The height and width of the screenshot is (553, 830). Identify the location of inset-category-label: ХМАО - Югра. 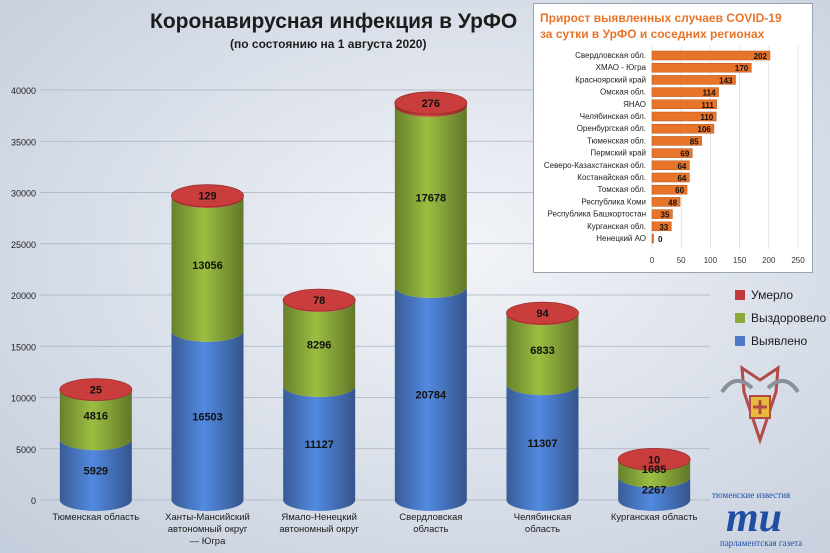
(621, 67).